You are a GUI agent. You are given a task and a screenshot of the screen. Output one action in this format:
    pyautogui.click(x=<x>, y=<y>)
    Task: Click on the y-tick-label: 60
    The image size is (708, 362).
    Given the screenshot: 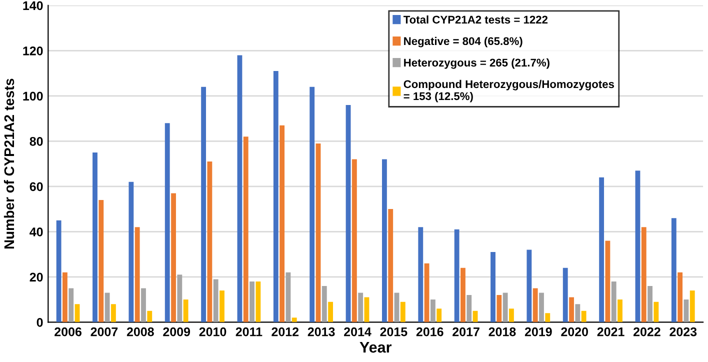 What is the action you would take?
    pyautogui.click(x=36, y=187)
    